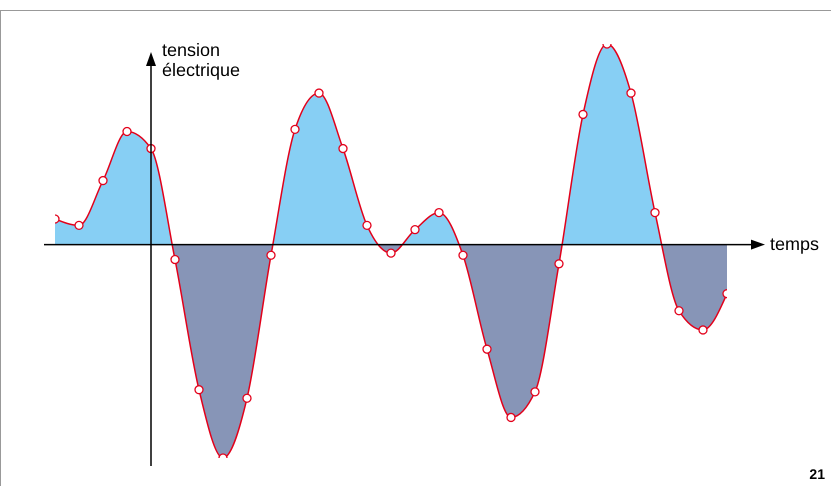 This screenshot has width=831, height=486. Describe the element at coordinates (202, 60) in the screenshot. I see `y-axis-title: tension électrique` at that location.